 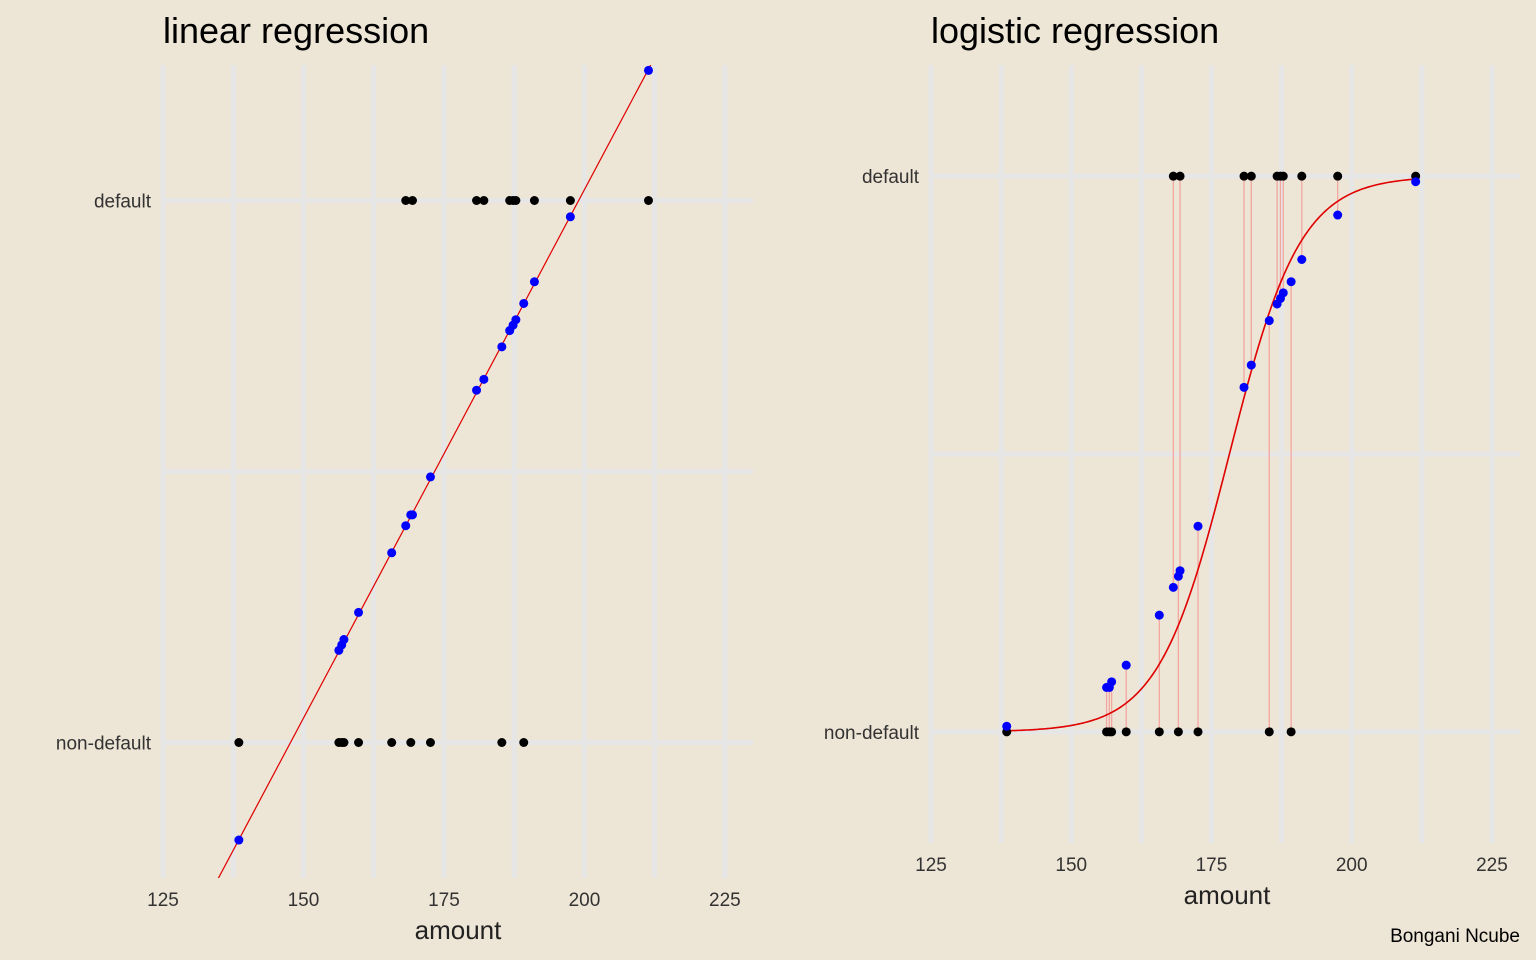 What do you see at coordinates (1075, 30) in the screenshot?
I see `chart-title-logistic: logistic regression` at bounding box center [1075, 30].